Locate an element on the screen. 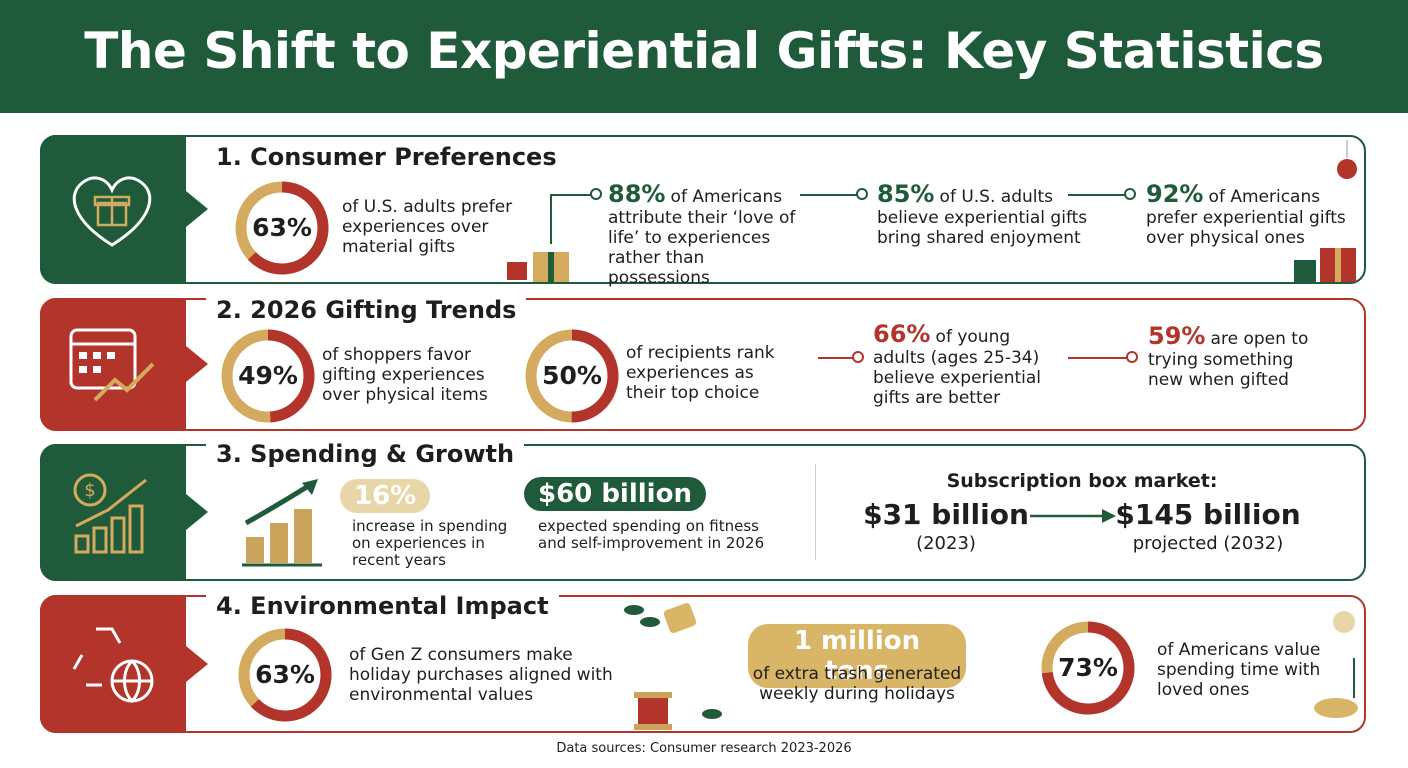  heart-gift-icon is located at coordinates (112, 211).